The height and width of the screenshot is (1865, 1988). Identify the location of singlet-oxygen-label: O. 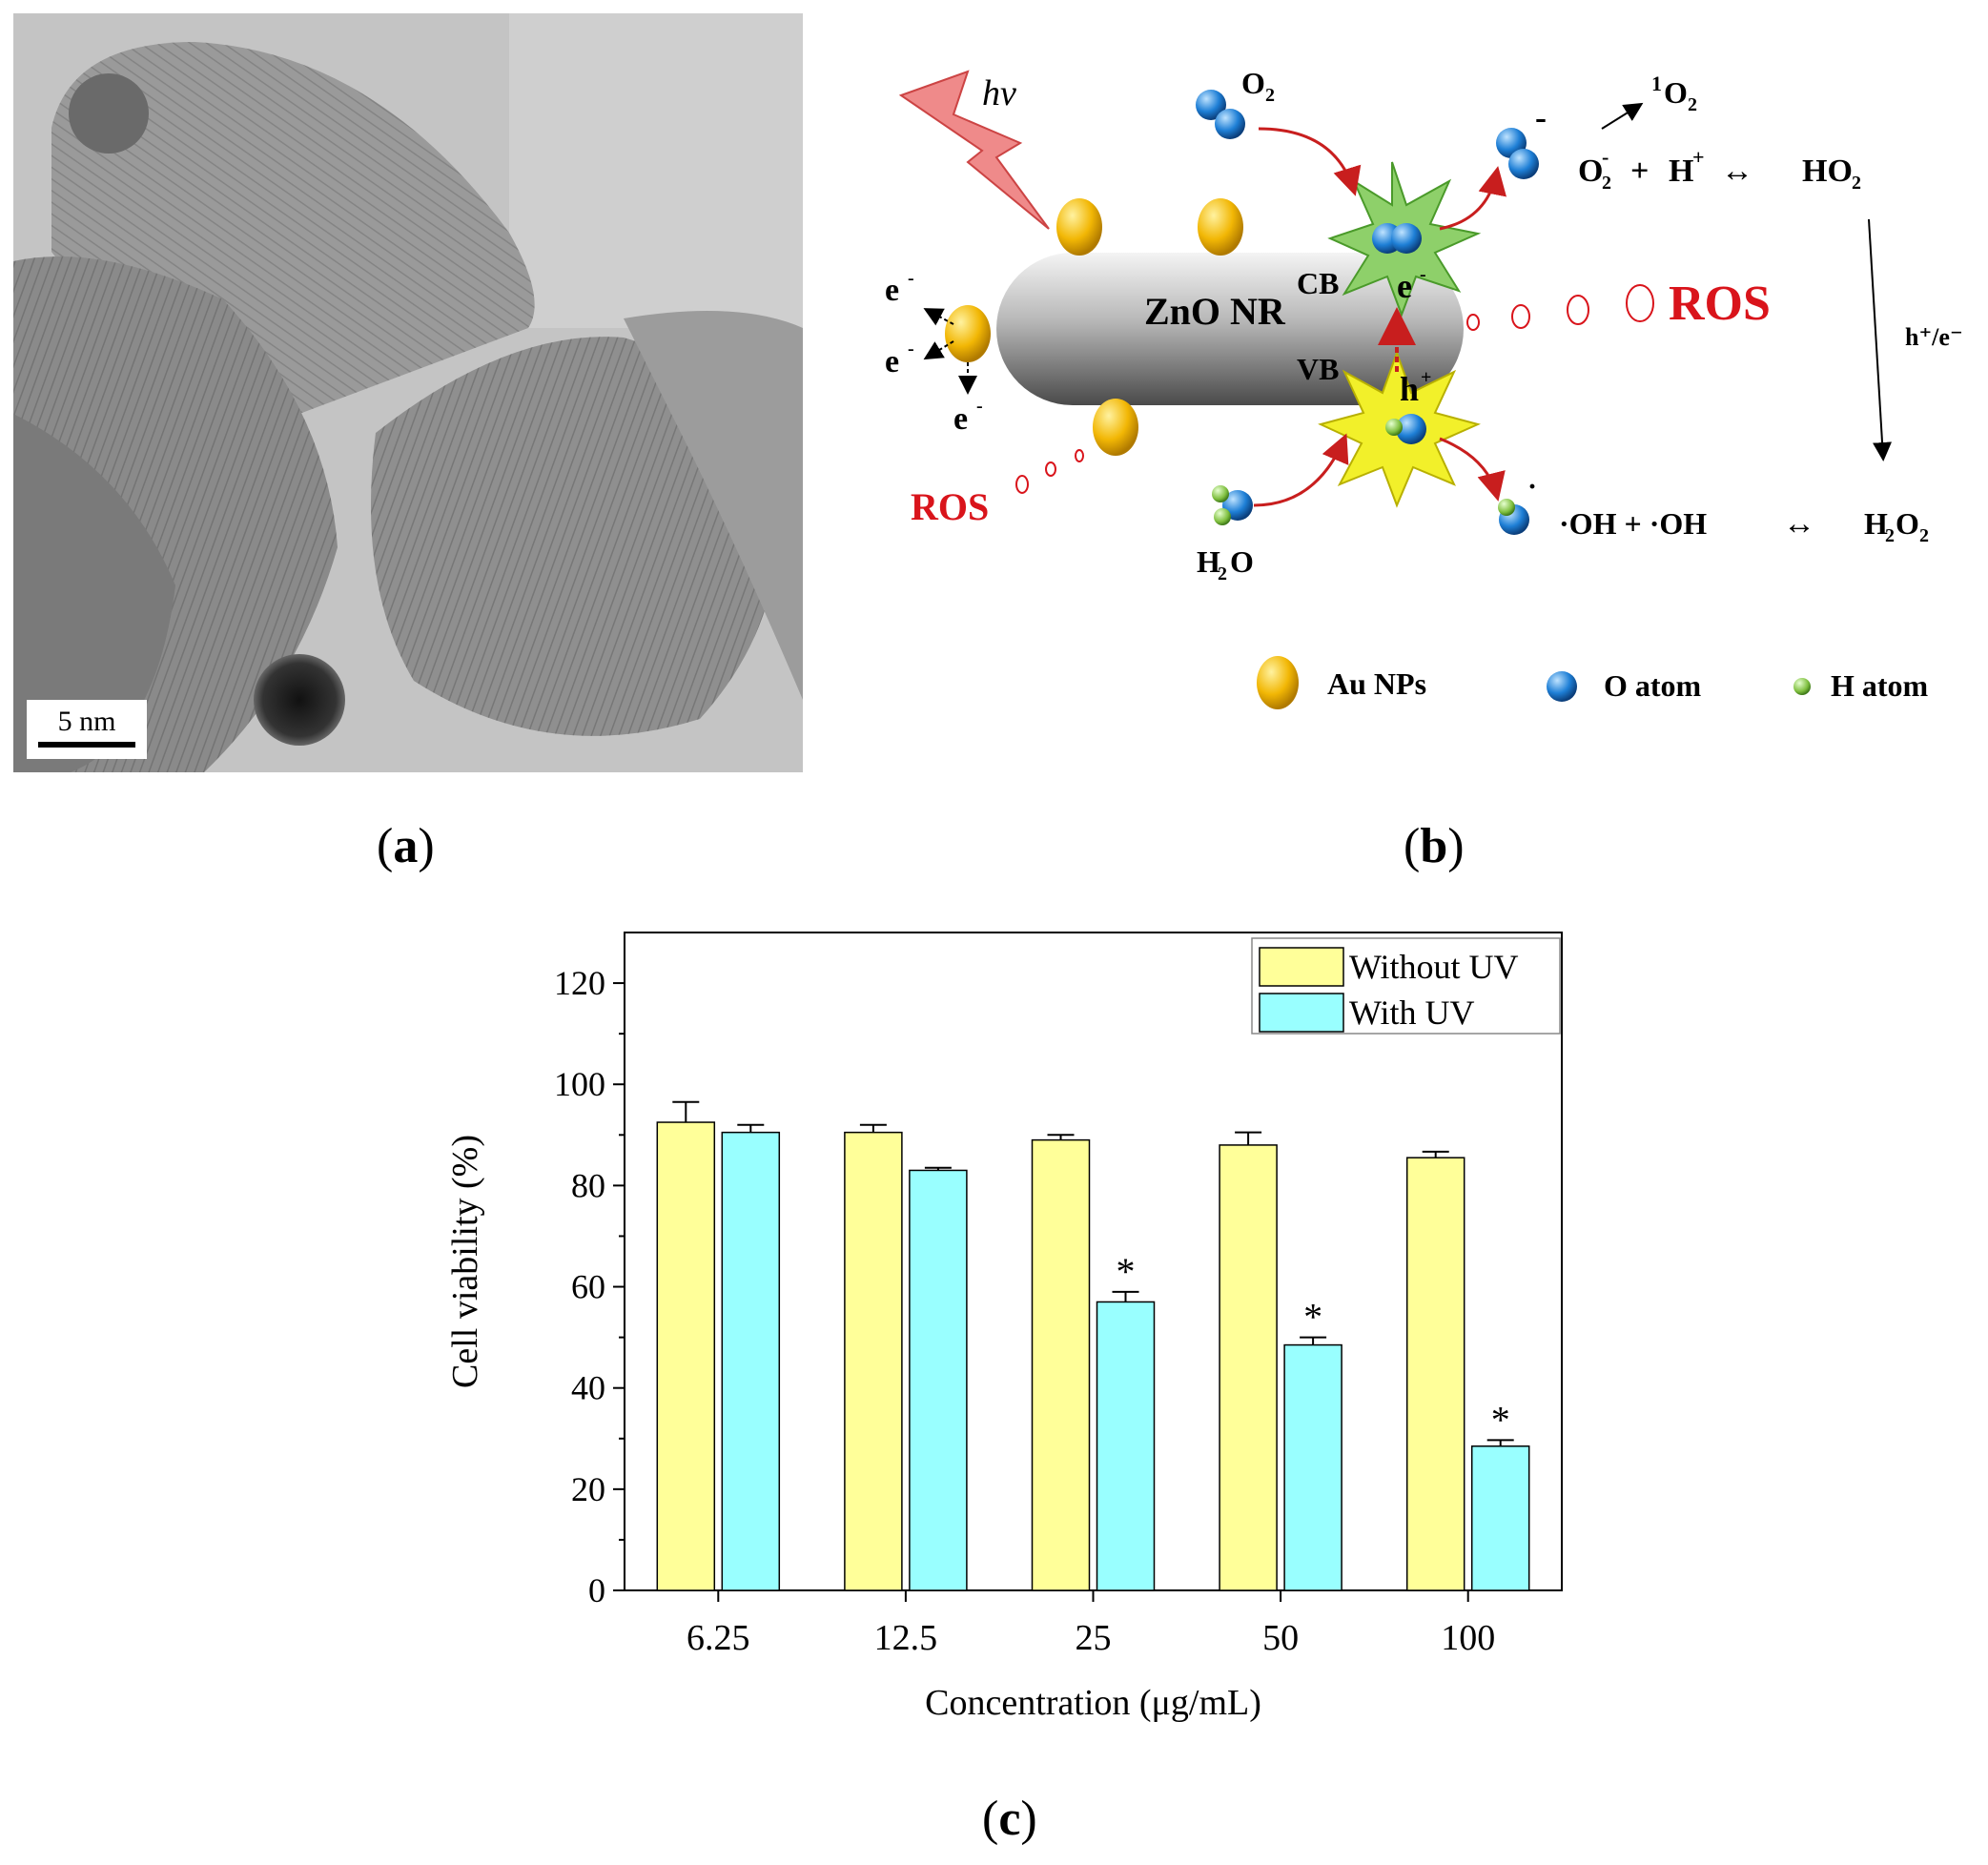
(1676, 92).